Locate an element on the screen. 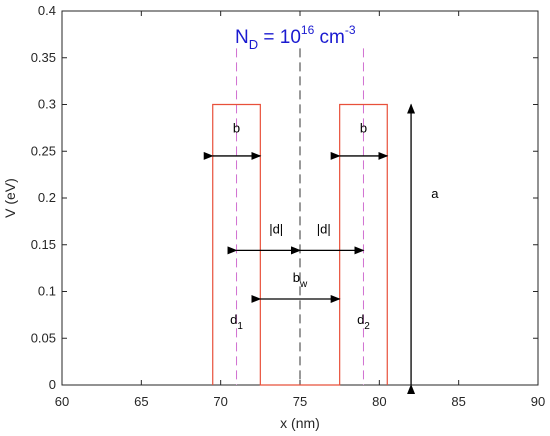 Image resolution: width=550 pixels, height=436 pixels. y-axis-label: V (eV) is located at coordinates (10, 198).